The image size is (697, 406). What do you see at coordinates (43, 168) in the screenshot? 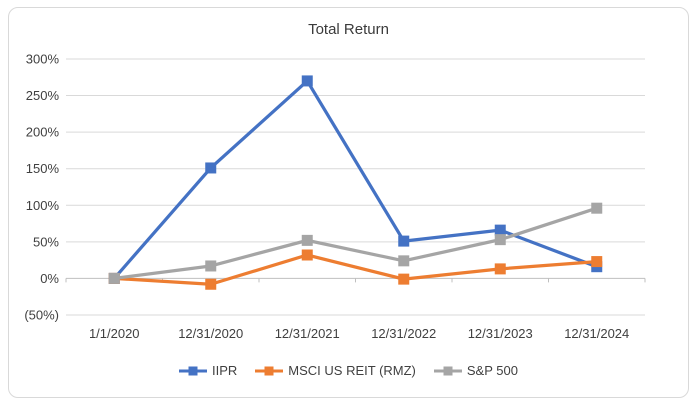
I see `y-axis-label: 150%` at bounding box center [43, 168].